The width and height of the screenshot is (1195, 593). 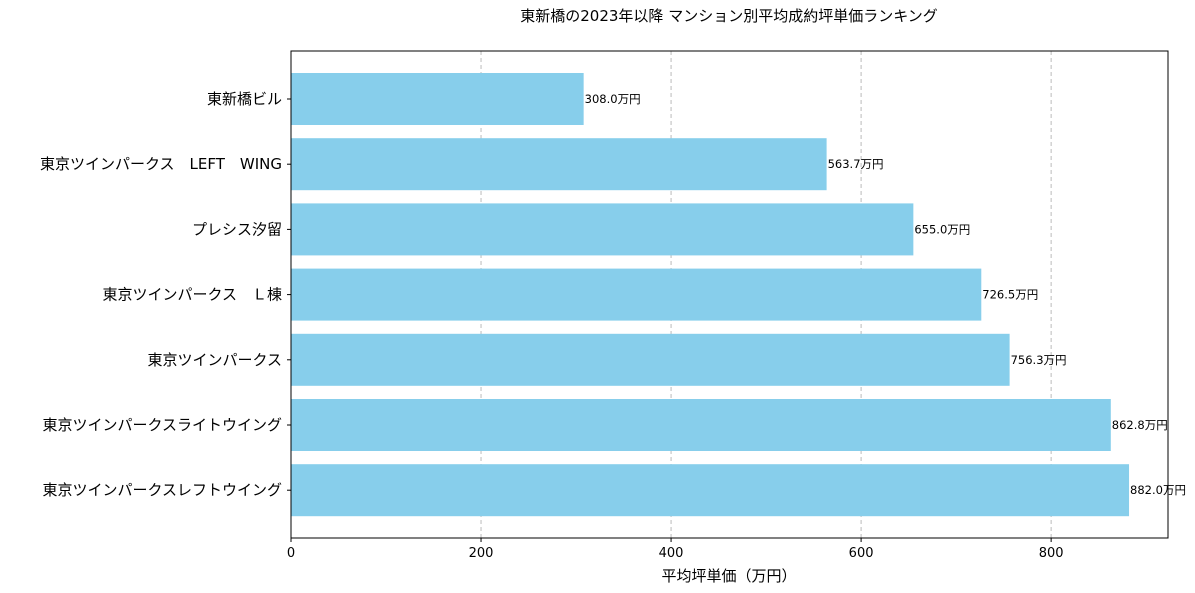 I want to click on x-axis: 0 200 400 600 800, so click(x=675, y=549).